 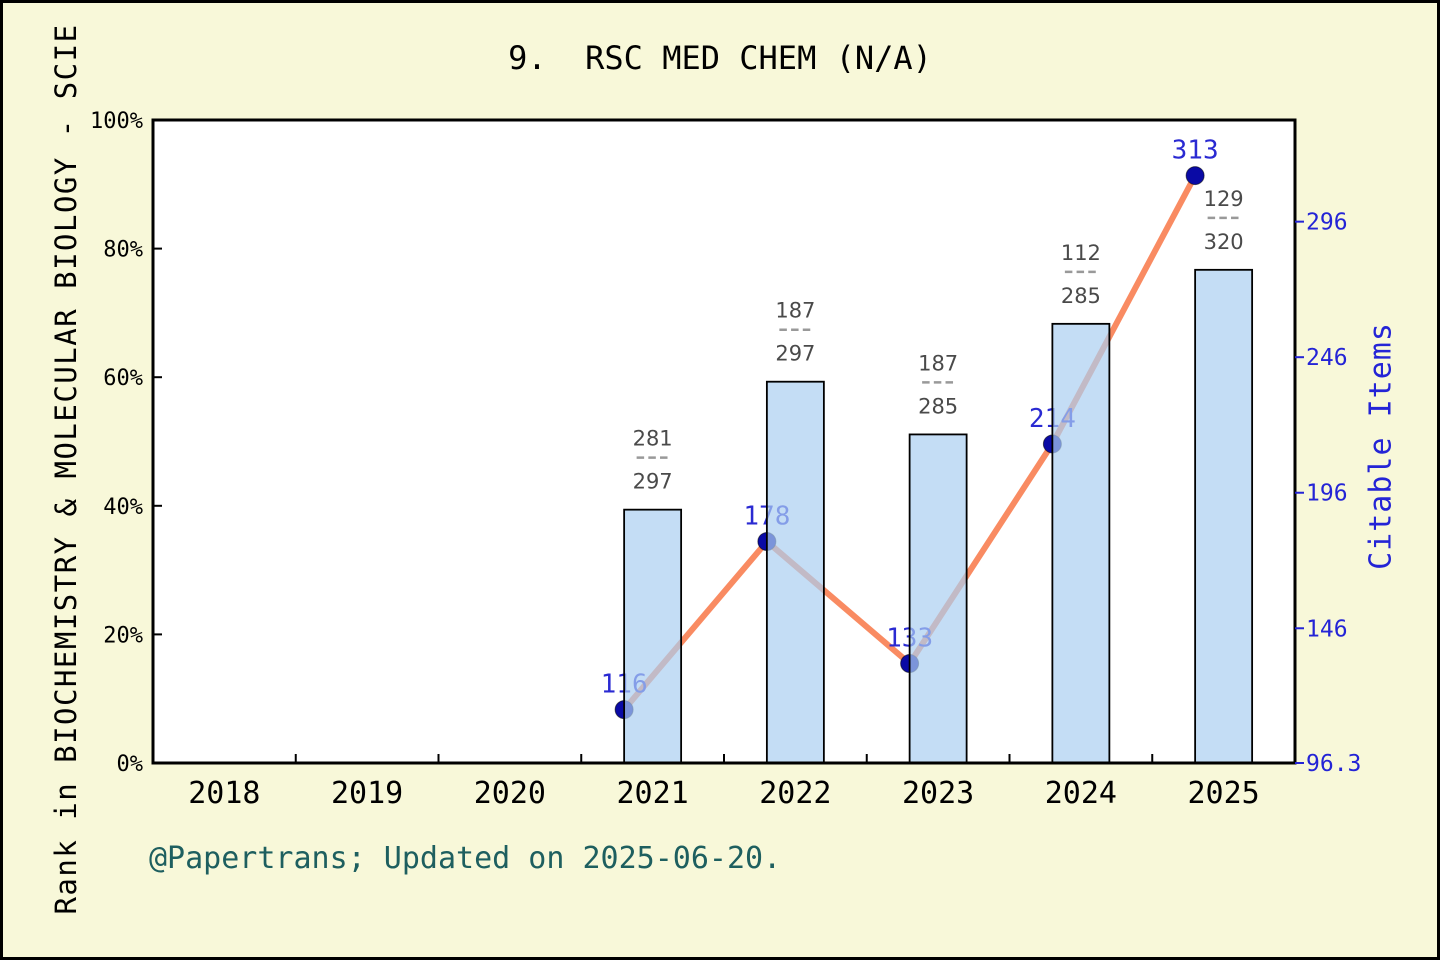 What do you see at coordinates (1224, 199) in the screenshot?
I see `rank-numerator-2025: 129` at bounding box center [1224, 199].